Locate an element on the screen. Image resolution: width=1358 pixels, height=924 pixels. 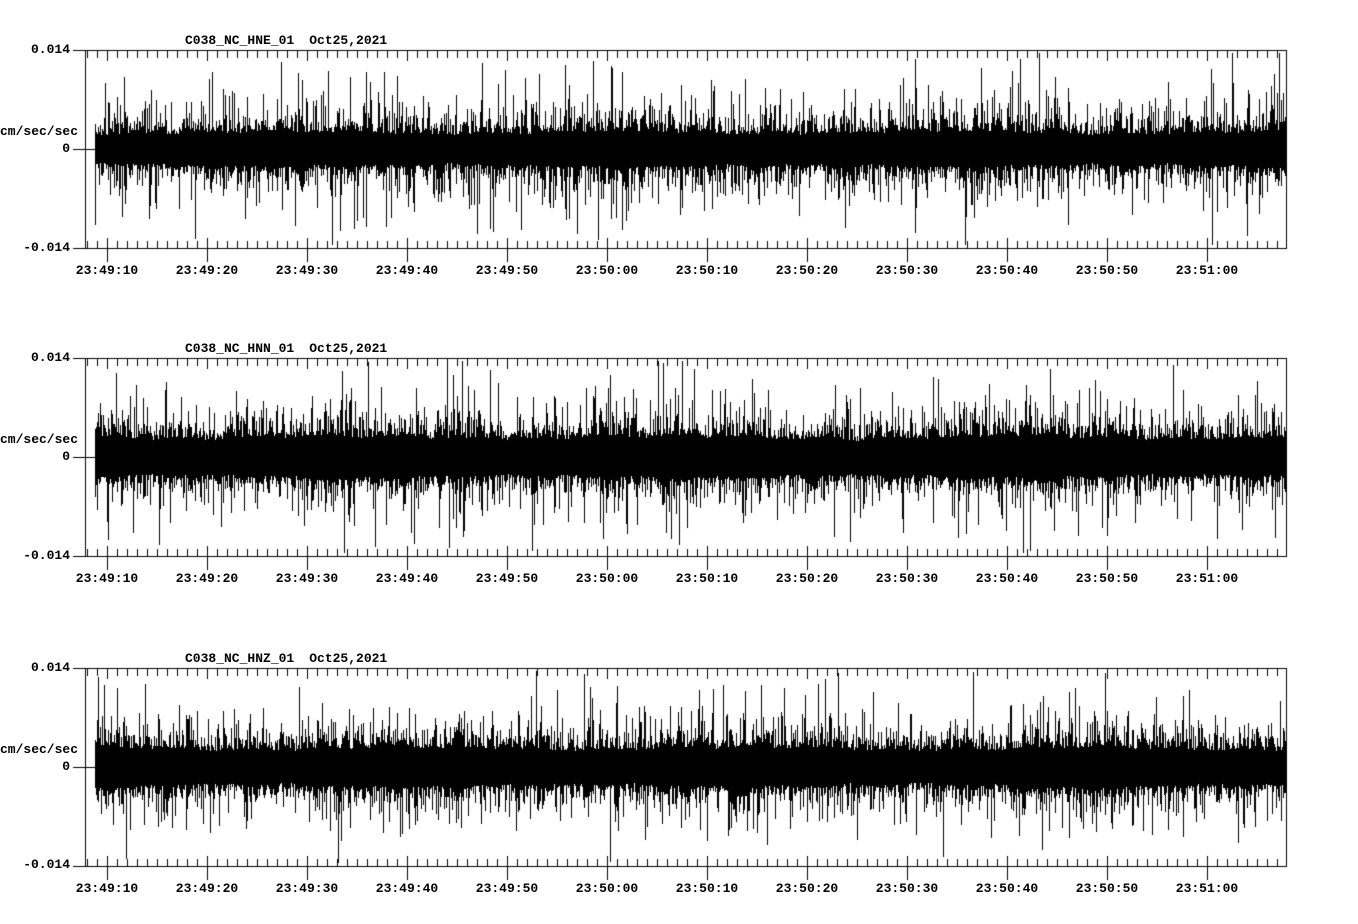
panel-1-ytick-zero: 0 is located at coordinates (66, 148).